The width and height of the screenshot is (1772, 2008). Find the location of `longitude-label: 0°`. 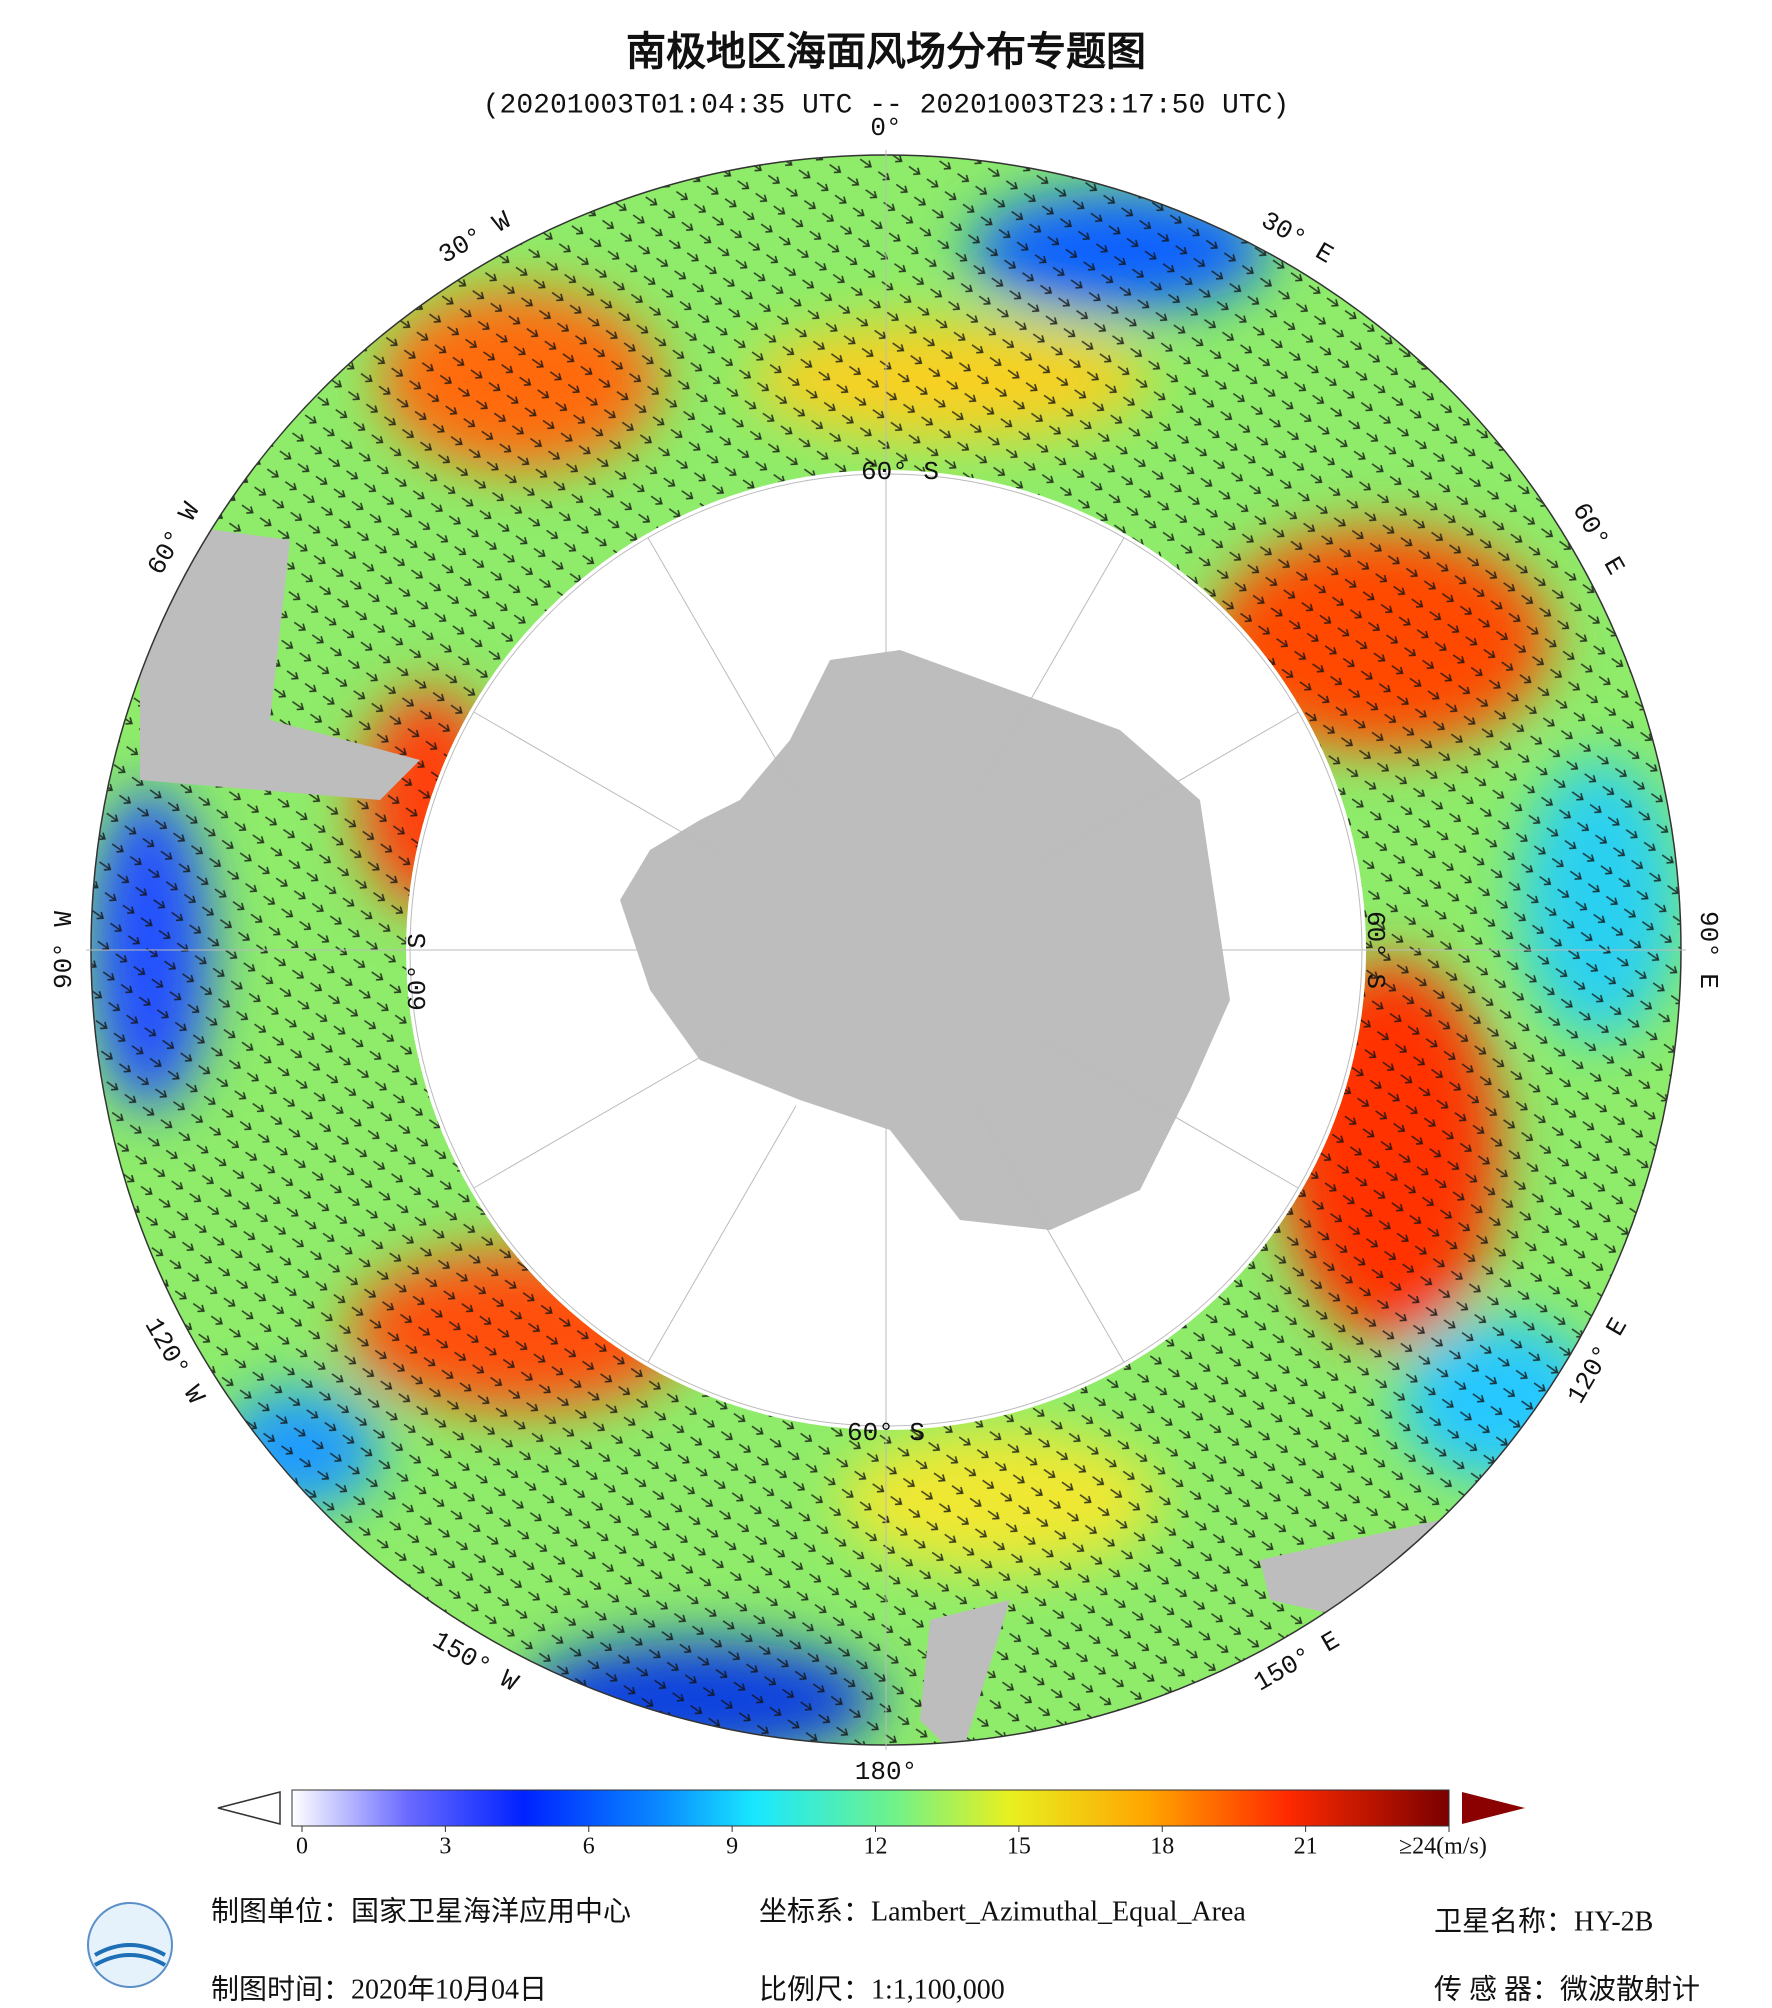

longitude-label: 0° is located at coordinates (885, 128).